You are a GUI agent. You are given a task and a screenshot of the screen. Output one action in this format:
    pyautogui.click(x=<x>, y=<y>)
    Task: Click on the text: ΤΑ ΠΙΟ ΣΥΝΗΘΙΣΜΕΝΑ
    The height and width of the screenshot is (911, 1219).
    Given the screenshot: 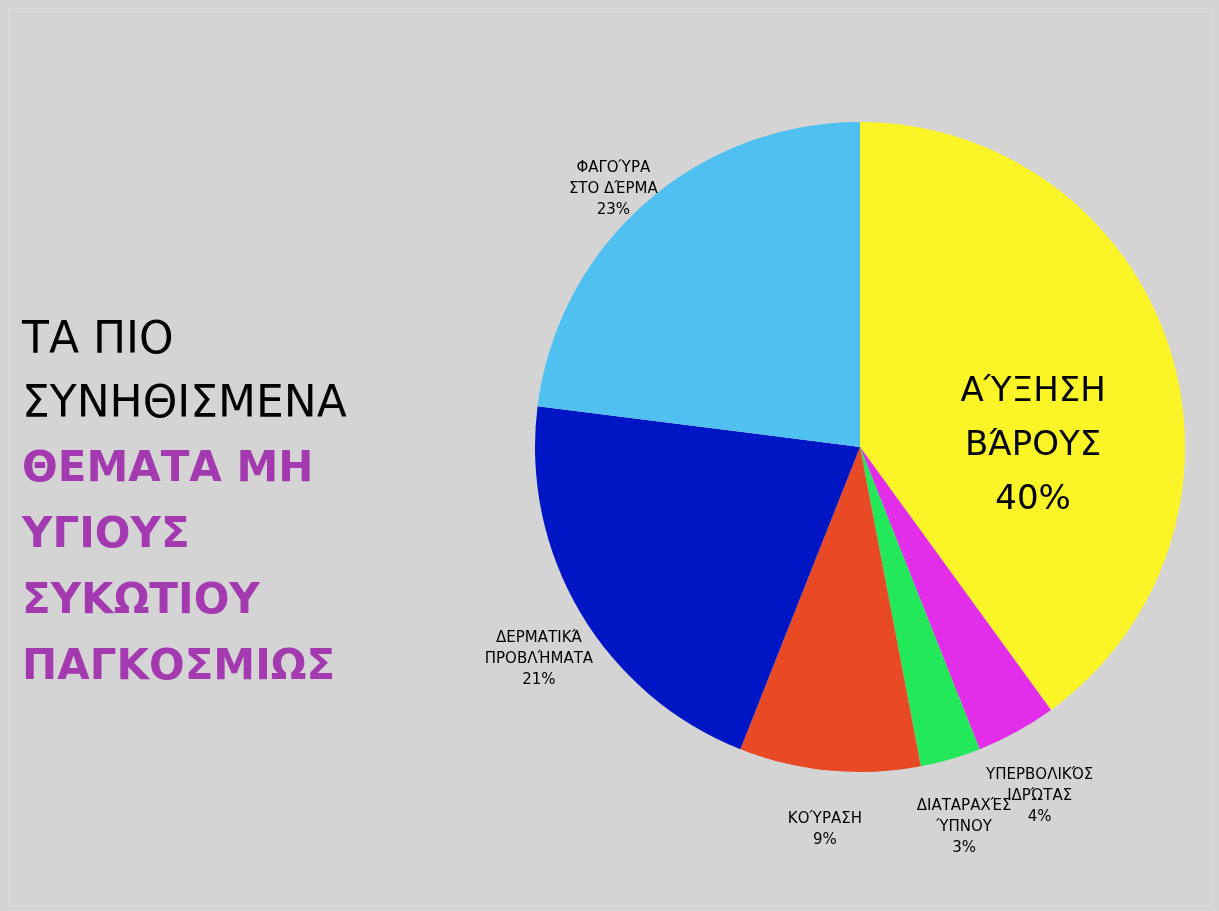 What is the action you would take?
    pyautogui.click(x=184, y=369)
    